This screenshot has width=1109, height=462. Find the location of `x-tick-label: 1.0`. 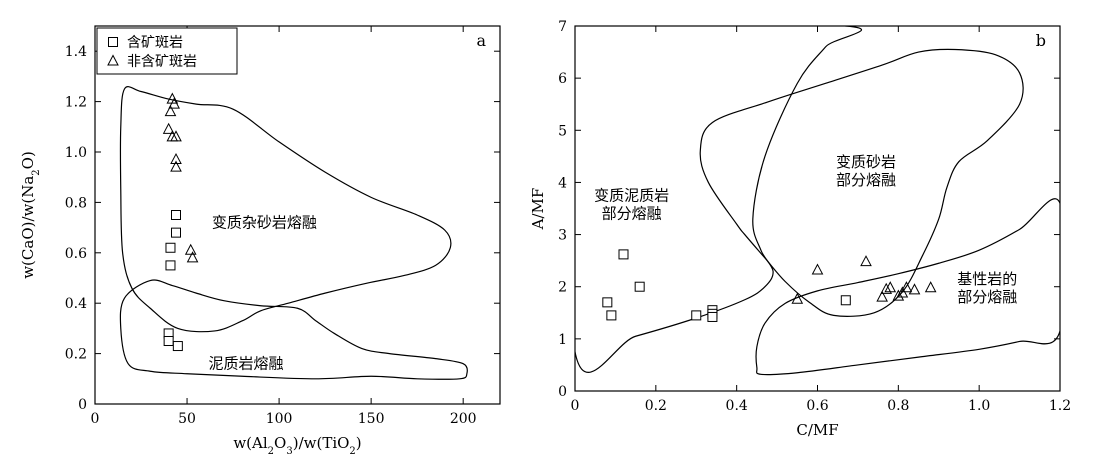

x-tick-label: 1.0 is located at coordinates (979, 406).